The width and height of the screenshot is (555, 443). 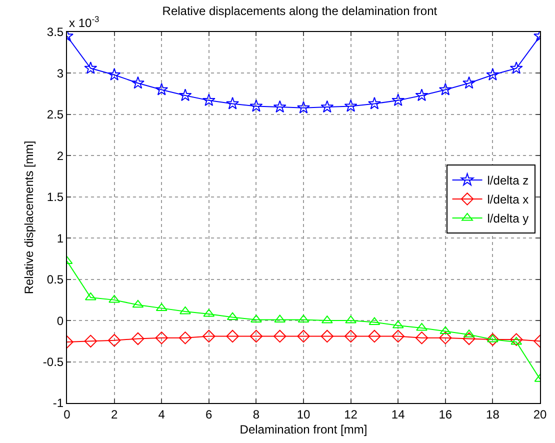 I want to click on x-tick-label: 20, so click(x=540, y=414).